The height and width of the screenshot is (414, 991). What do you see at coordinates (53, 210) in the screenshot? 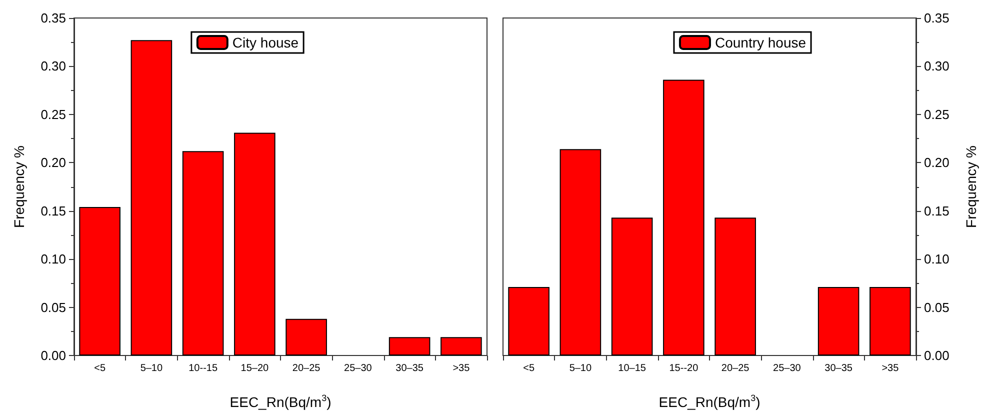
I see `y-tick-label: 0.15` at bounding box center [53, 210].